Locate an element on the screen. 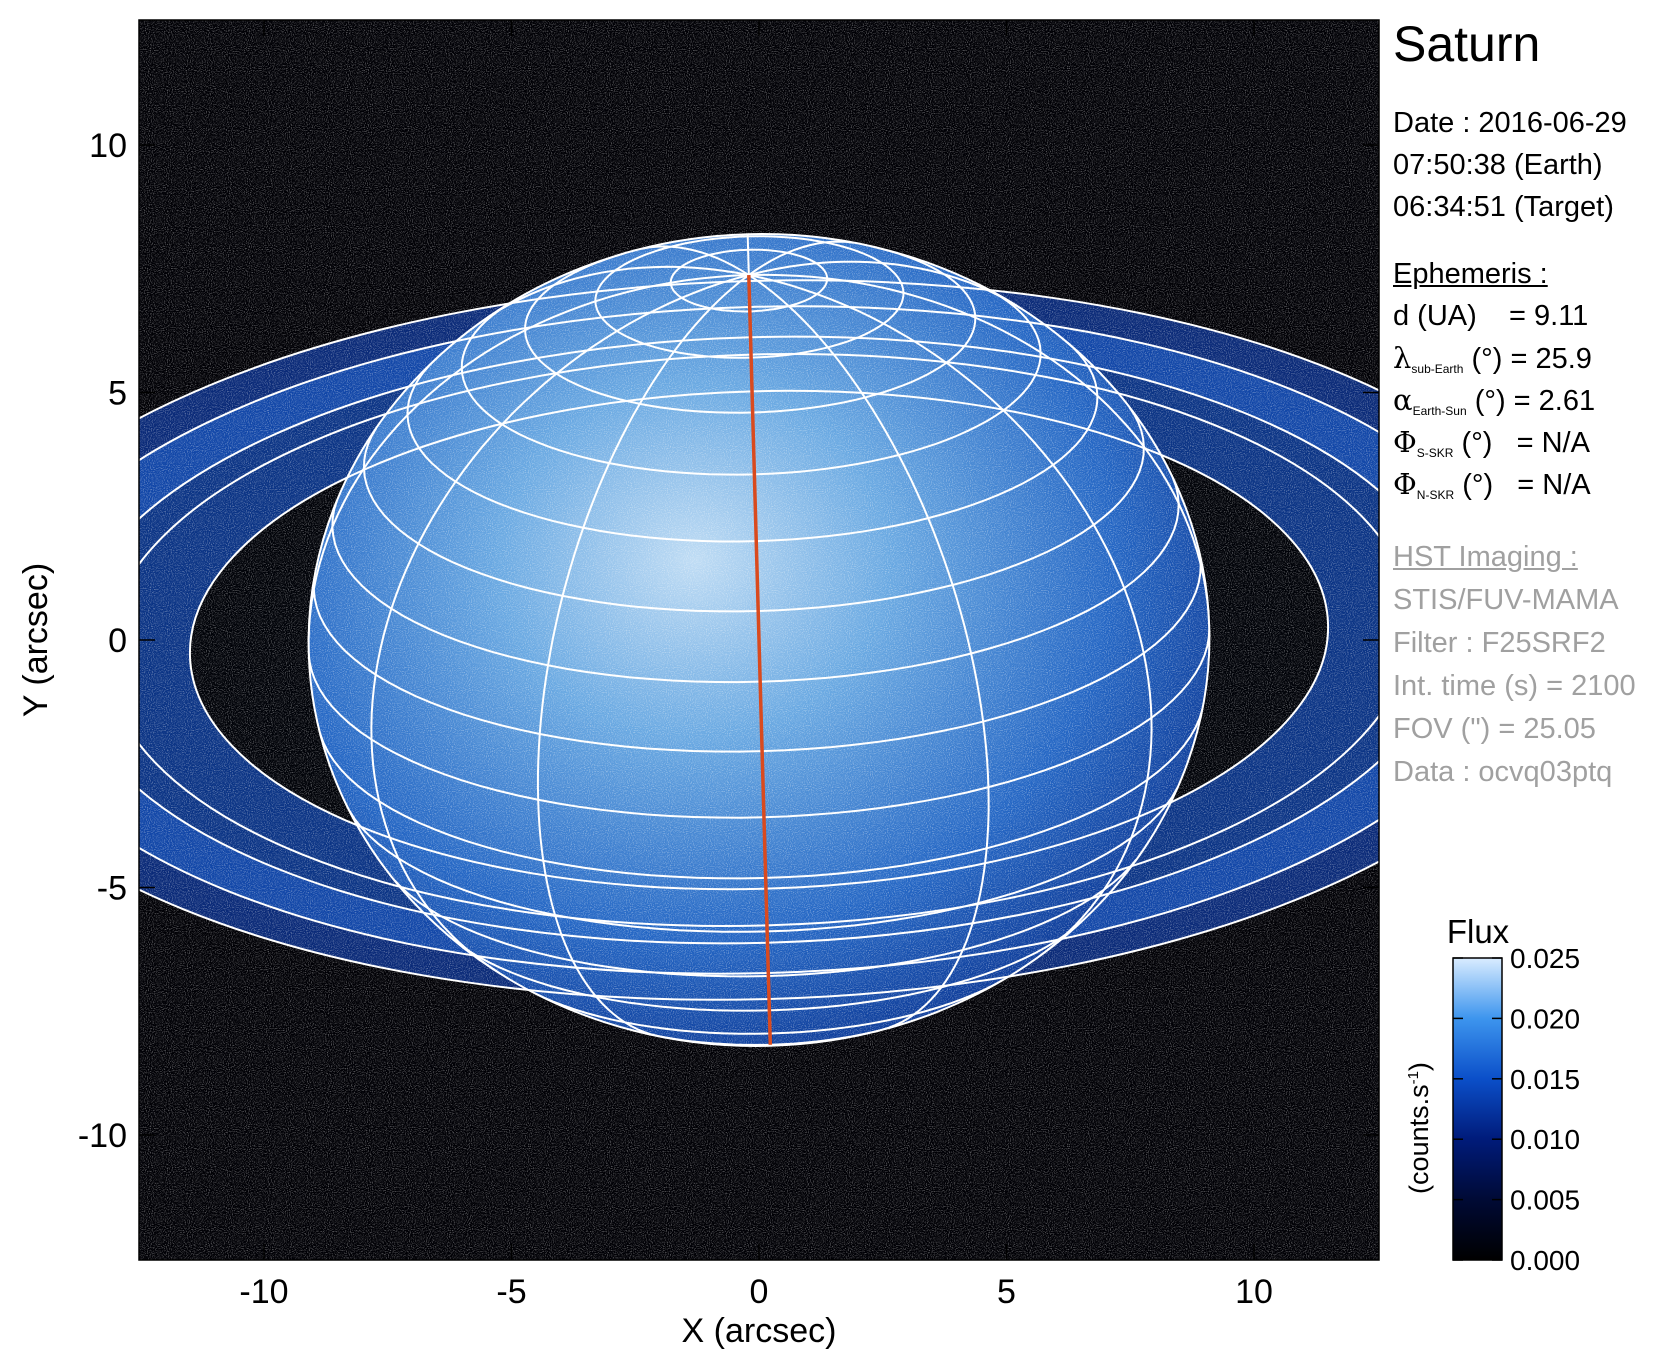 The height and width of the screenshot is (1367, 1676). colorbar-ticks: 0.000 0.005 0.010 0.015 0.020 0.025 is located at coordinates (1516, 1109).